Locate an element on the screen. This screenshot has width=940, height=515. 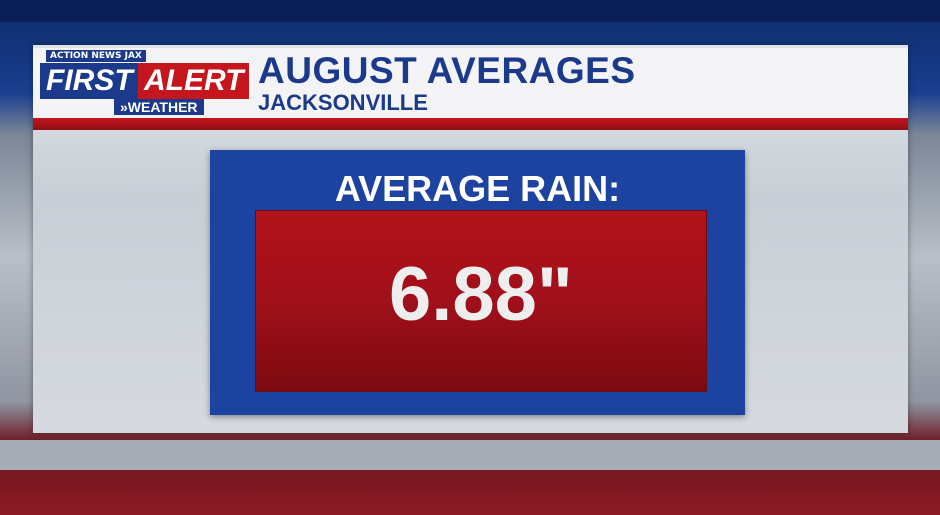
header-rule is located at coordinates (470, 124).